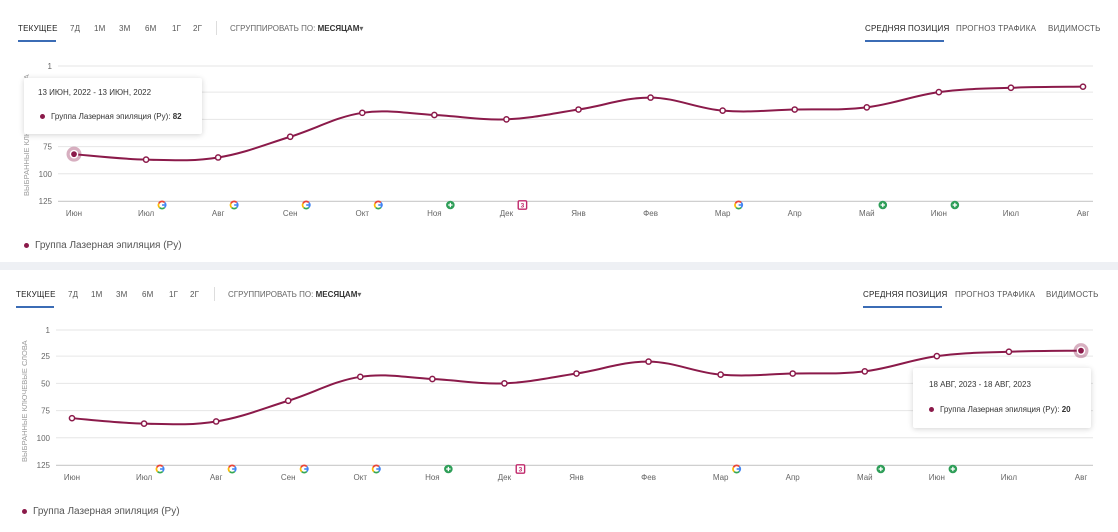  Describe the element at coordinates (361, 477) in the screenshot. I see `x-tick-label: Окт` at that location.